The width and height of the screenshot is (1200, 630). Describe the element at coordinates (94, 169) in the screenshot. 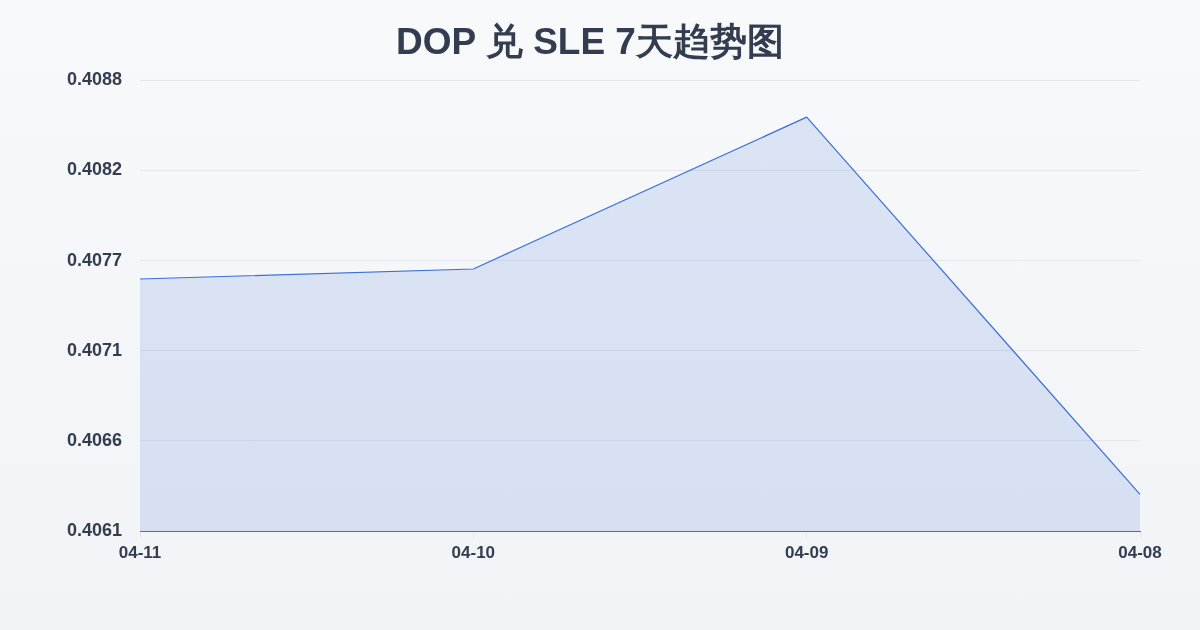

I see `y-tick-label: 0.4082` at that location.